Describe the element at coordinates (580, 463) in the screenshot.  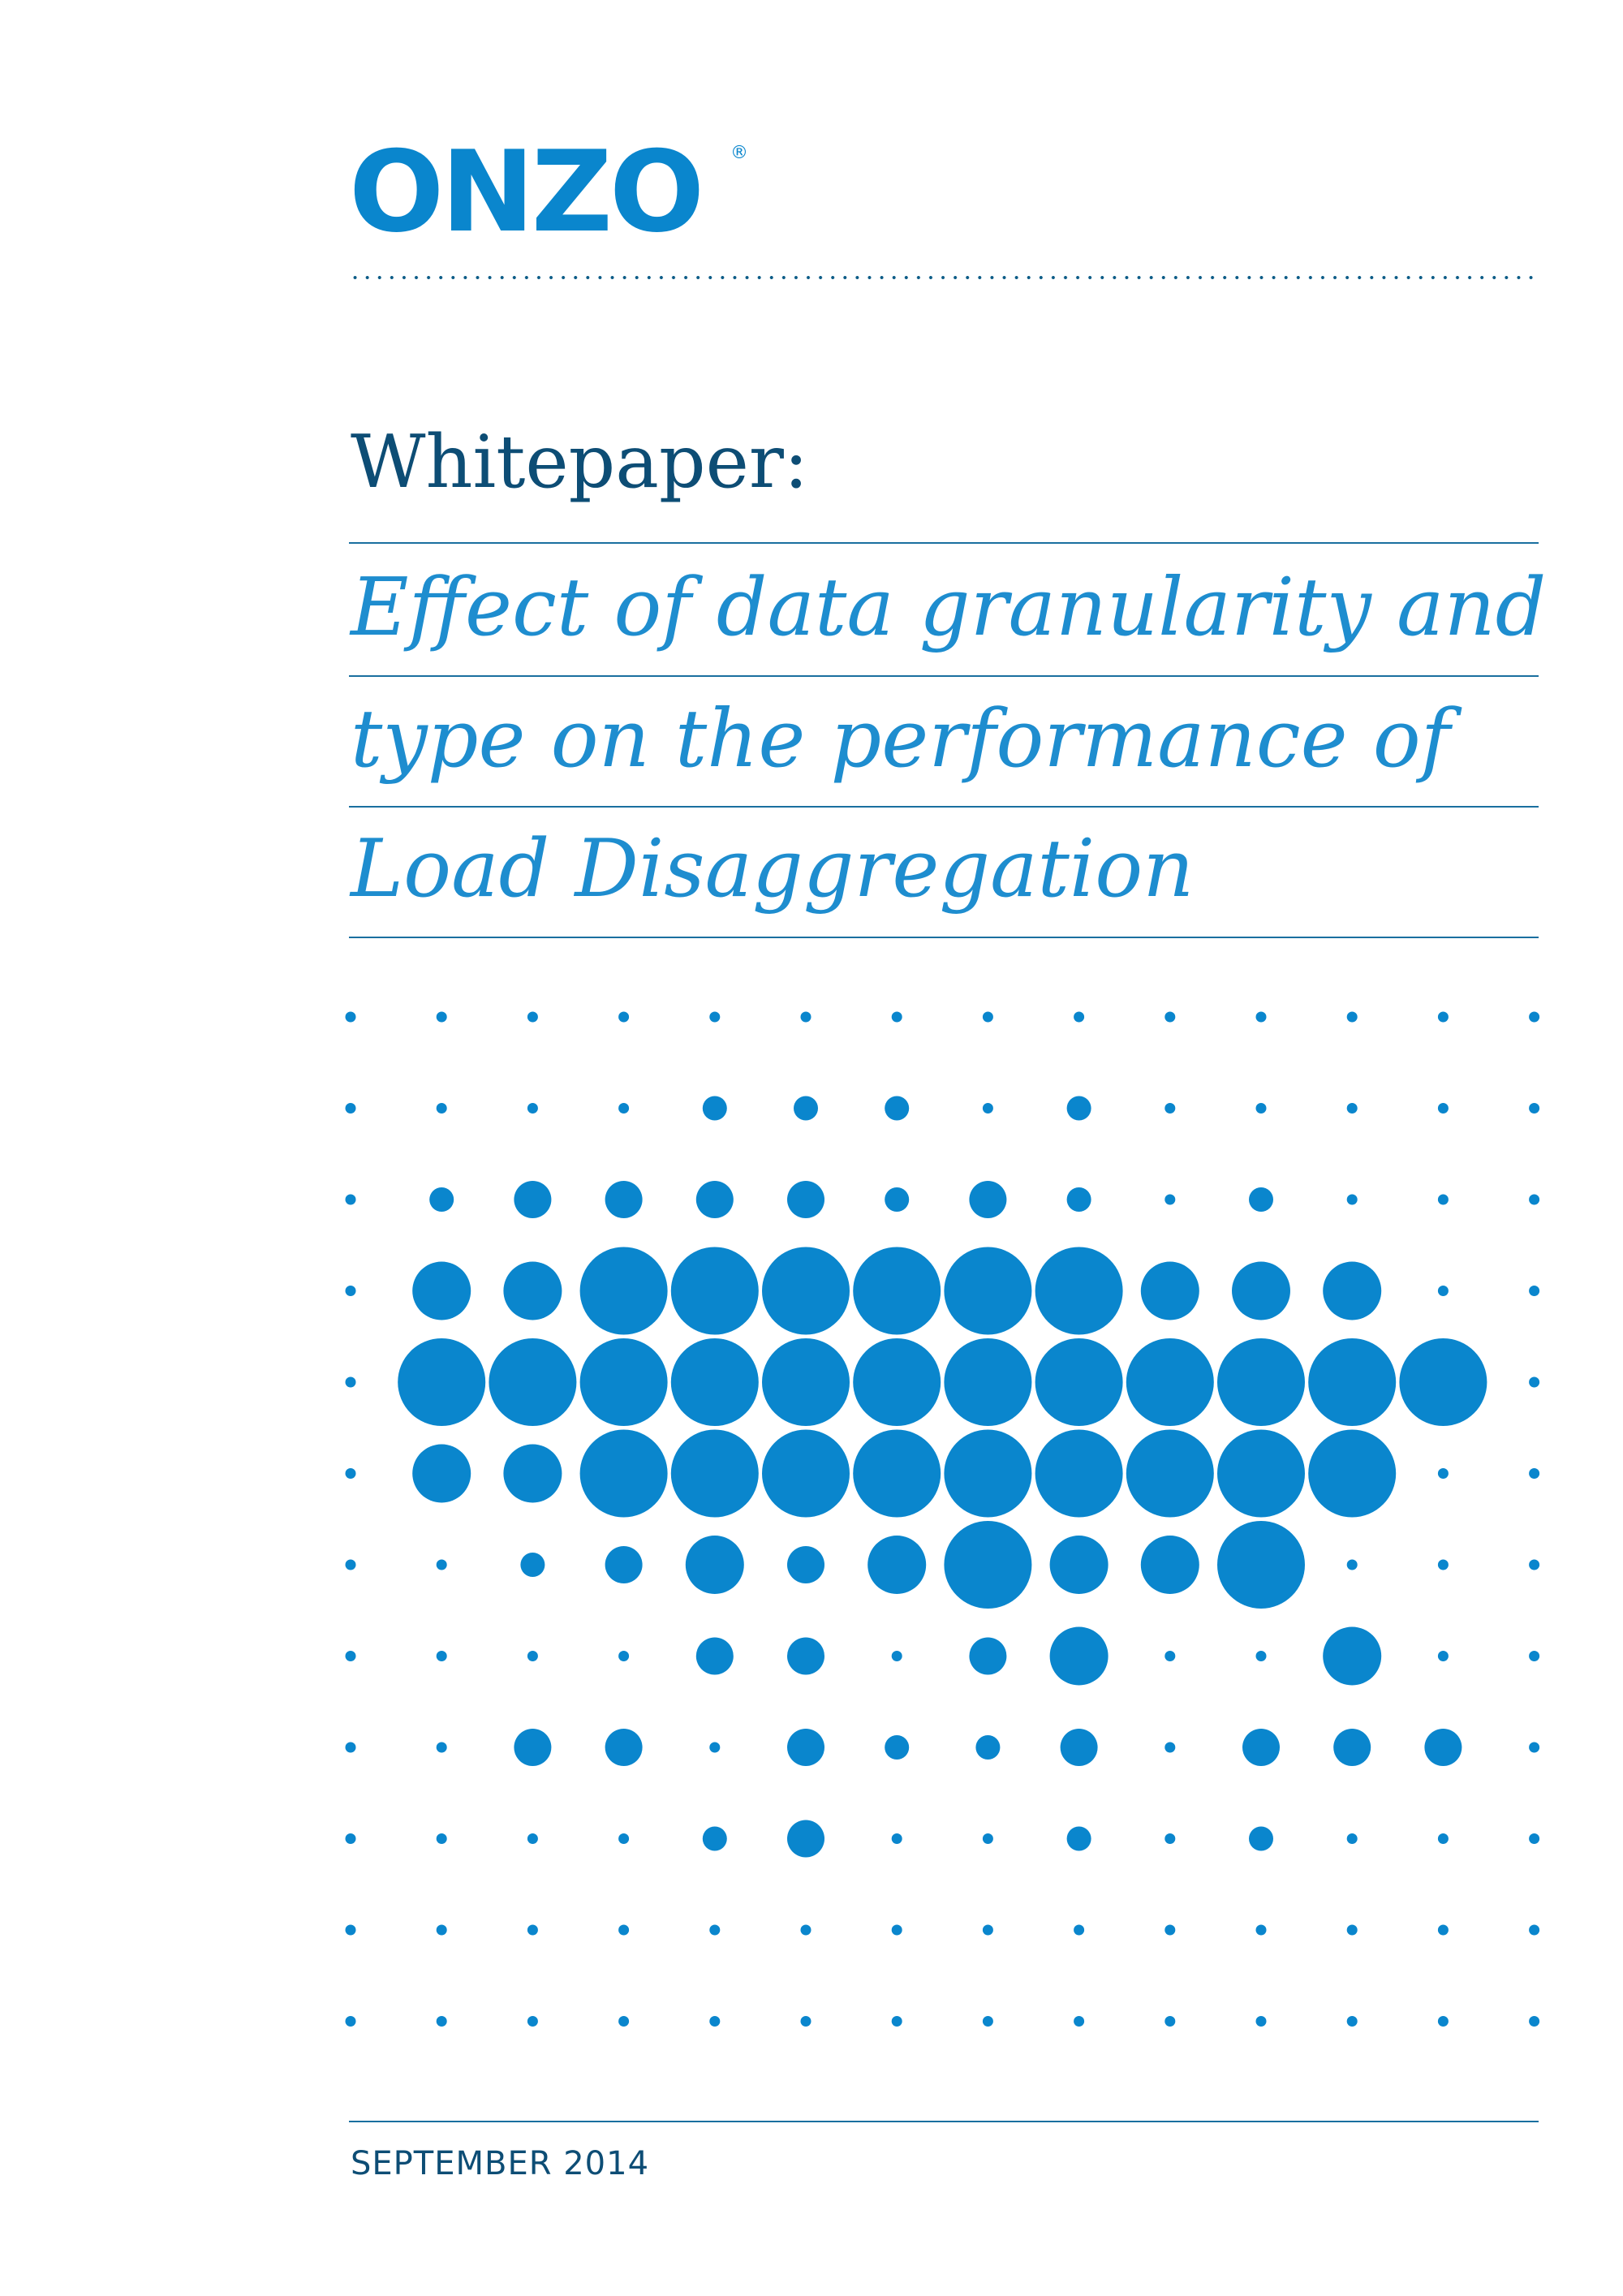
I see `document-type-label: Whitepaper:` at that location.